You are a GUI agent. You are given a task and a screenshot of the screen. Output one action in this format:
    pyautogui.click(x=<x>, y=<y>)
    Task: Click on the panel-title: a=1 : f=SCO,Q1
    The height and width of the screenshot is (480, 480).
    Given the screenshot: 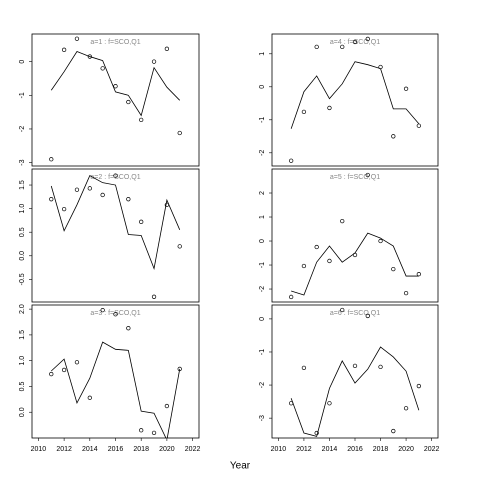 What is the action you would take?
    pyautogui.click(x=115, y=42)
    